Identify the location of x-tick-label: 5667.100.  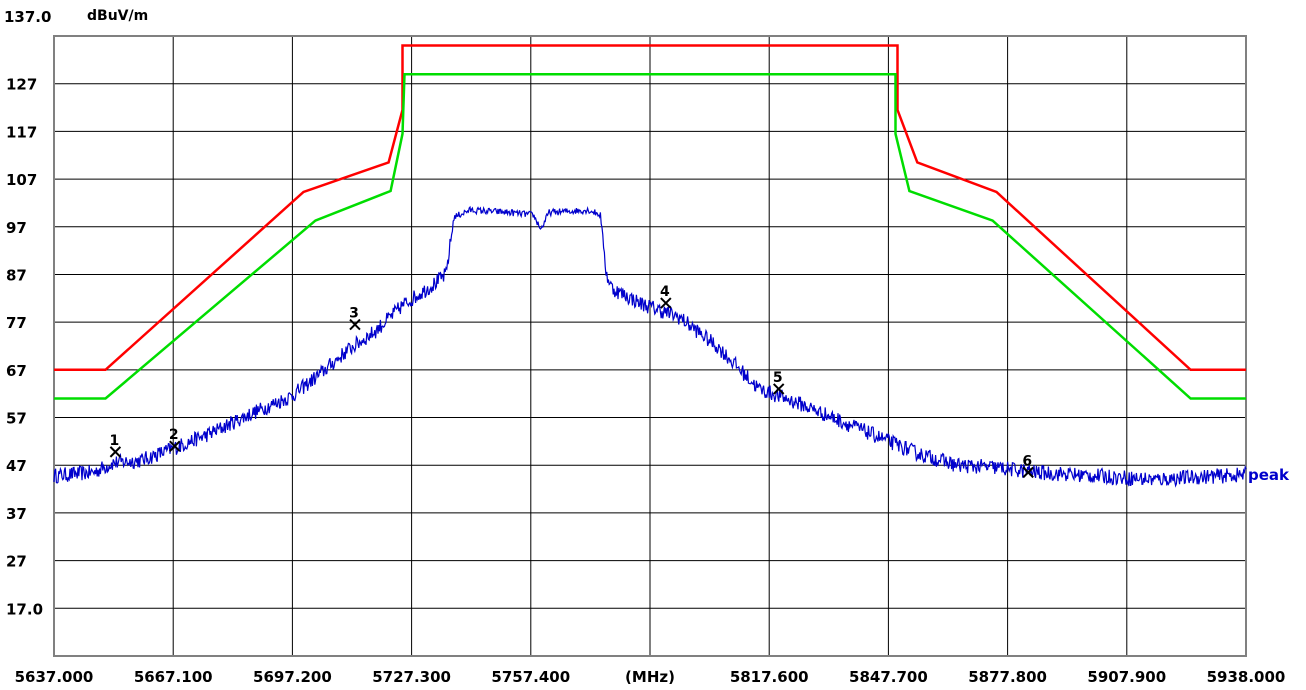
(173, 677).